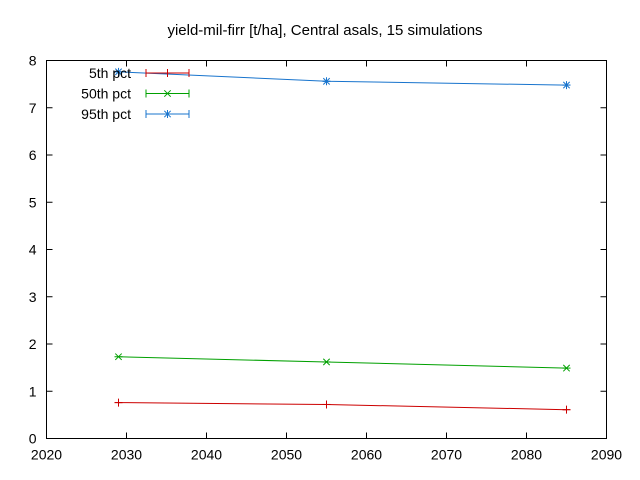 The width and height of the screenshot is (640, 480). I want to click on y-tick-label: 7, so click(33, 108).